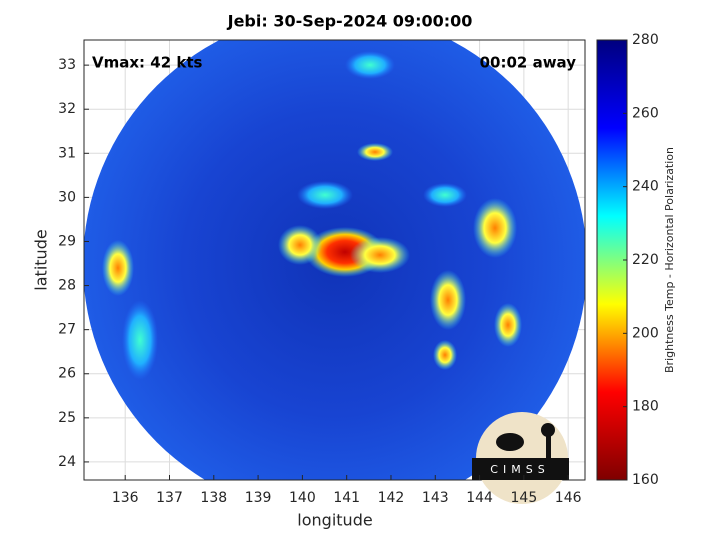  What do you see at coordinates (67, 374) in the screenshot?
I see `y-tick-label: 26` at bounding box center [67, 374].